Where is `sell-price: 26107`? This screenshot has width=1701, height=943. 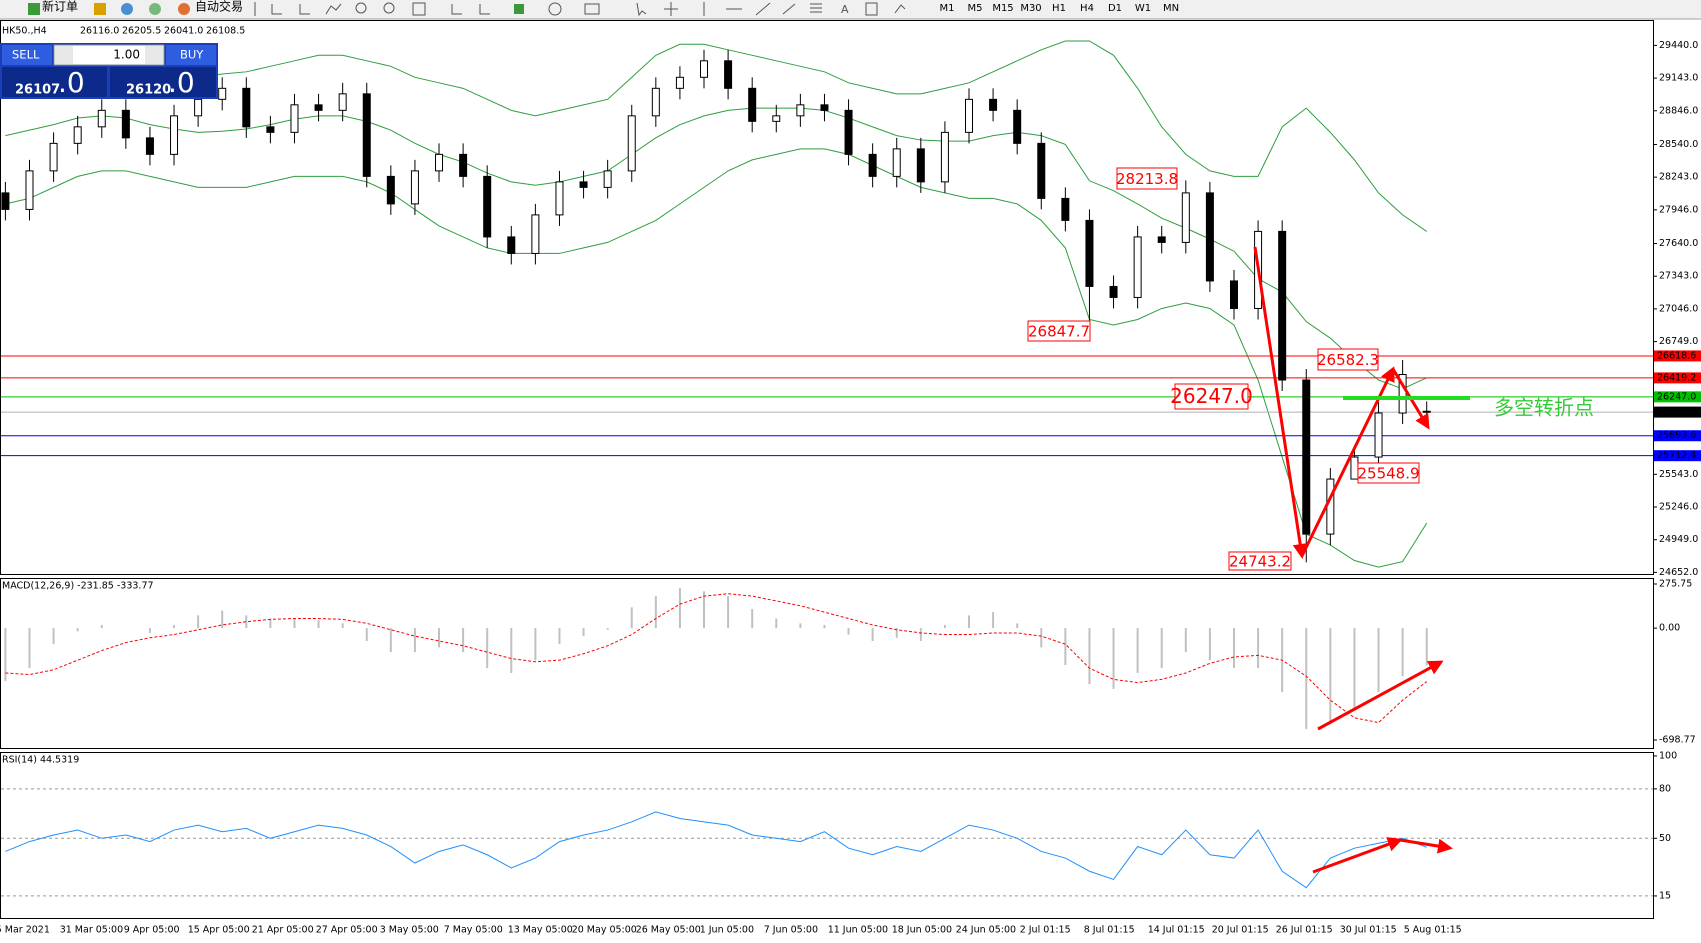 sell-price: 26107 is located at coordinates (37, 90).